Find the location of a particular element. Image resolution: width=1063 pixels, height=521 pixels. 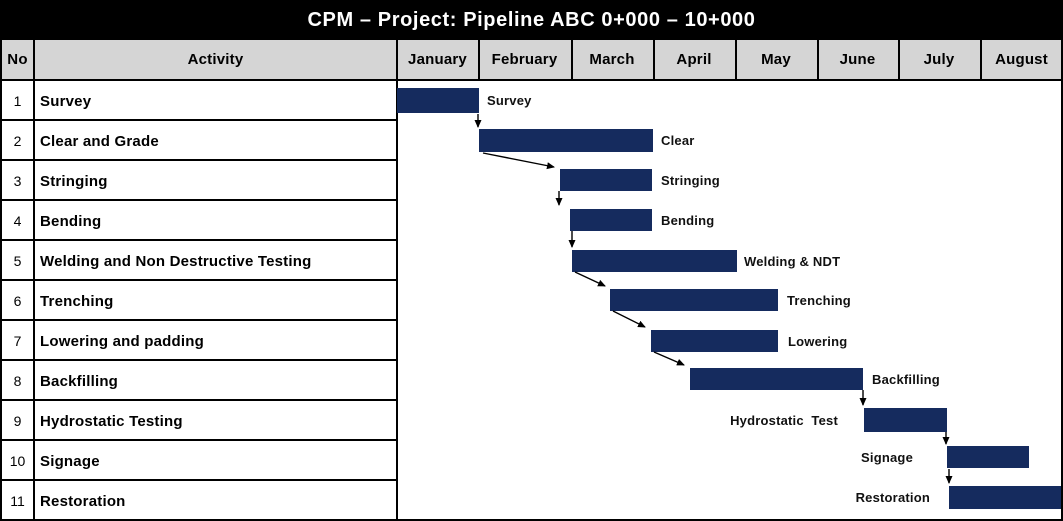

activity-cell: Bending is located at coordinates (71, 221).